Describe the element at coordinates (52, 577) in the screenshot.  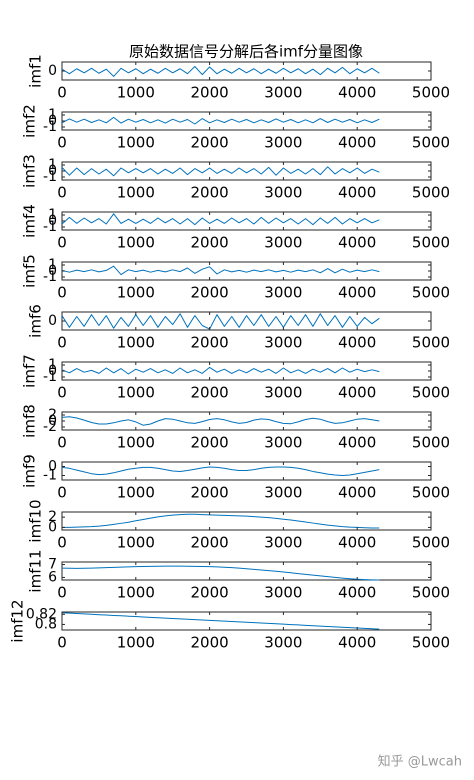
I see `y-tick-label: 6` at that location.